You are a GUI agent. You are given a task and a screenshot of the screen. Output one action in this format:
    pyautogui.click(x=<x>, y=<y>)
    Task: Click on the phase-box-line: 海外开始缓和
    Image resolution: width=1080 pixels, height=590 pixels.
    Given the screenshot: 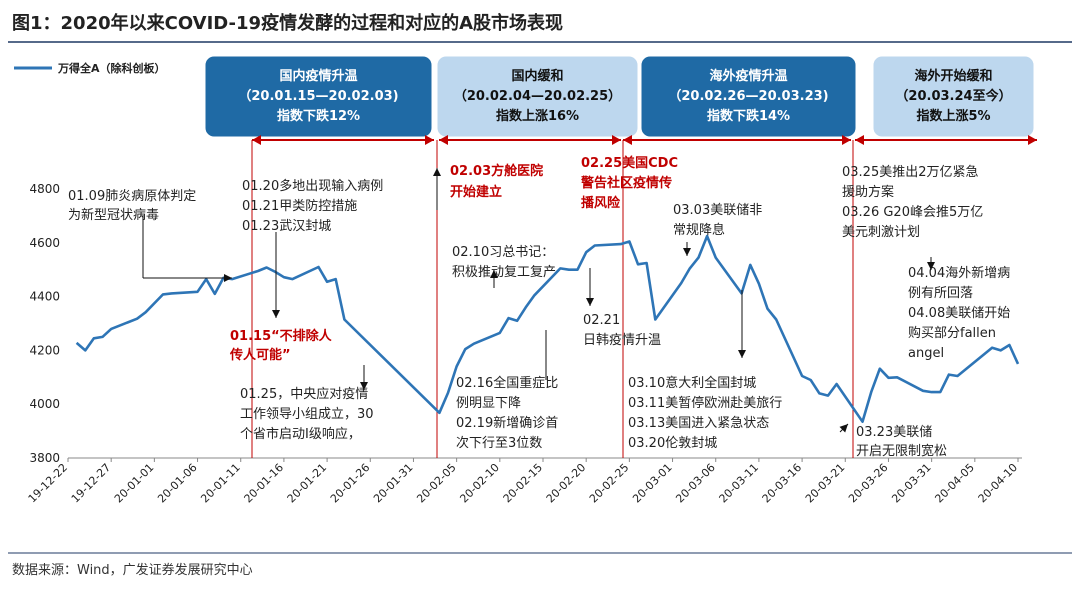 What is the action you would take?
    pyautogui.click(x=953, y=76)
    